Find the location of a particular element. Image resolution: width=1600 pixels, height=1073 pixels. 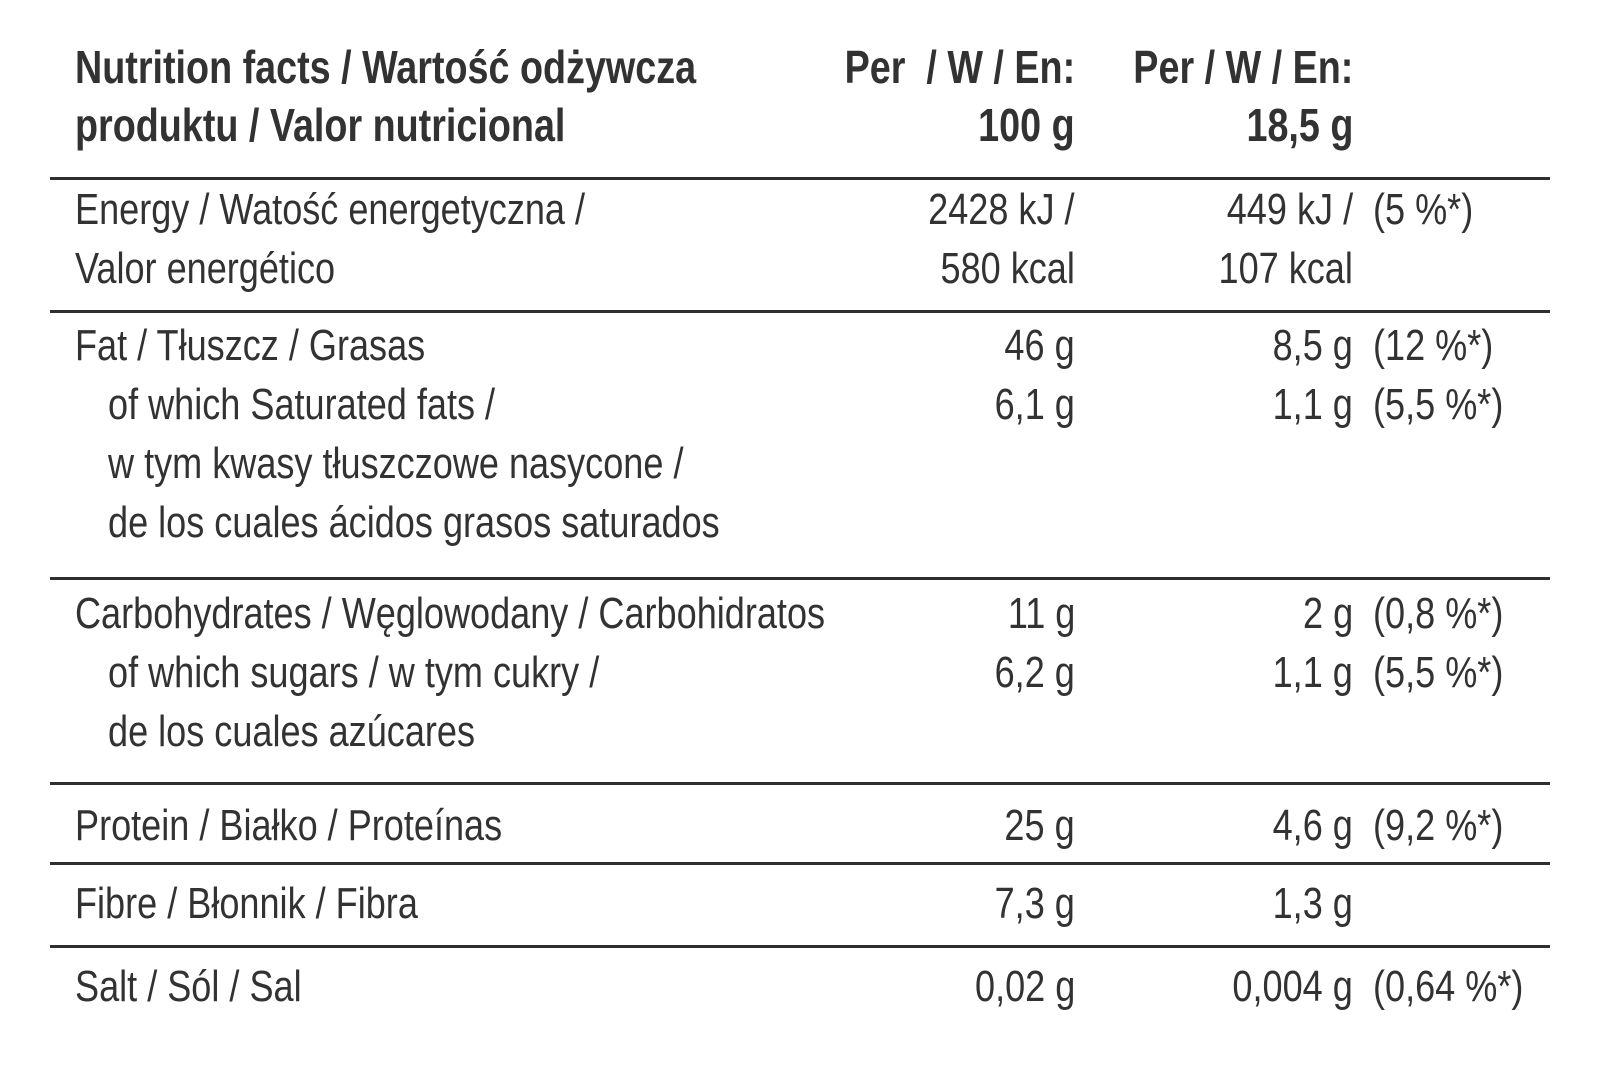

energy-percent-ri: (5 %*) is located at coordinates (1451, 239).